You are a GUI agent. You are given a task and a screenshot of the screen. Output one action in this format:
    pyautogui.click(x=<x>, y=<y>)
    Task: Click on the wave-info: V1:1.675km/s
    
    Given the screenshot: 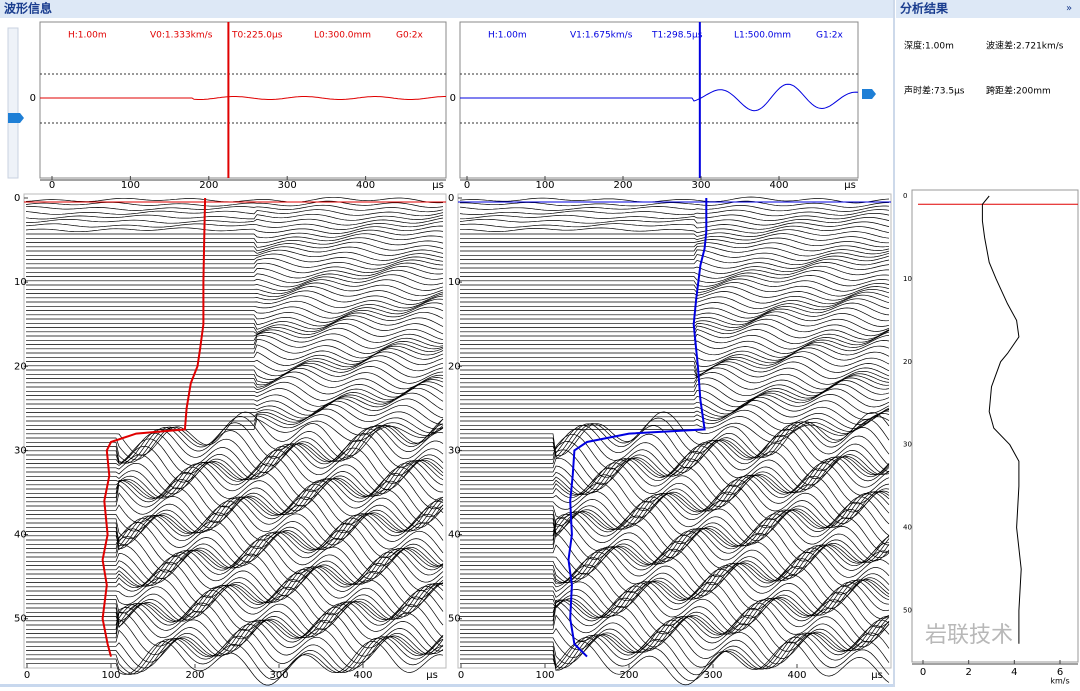 What is the action you would take?
    pyautogui.click(x=601, y=36)
    